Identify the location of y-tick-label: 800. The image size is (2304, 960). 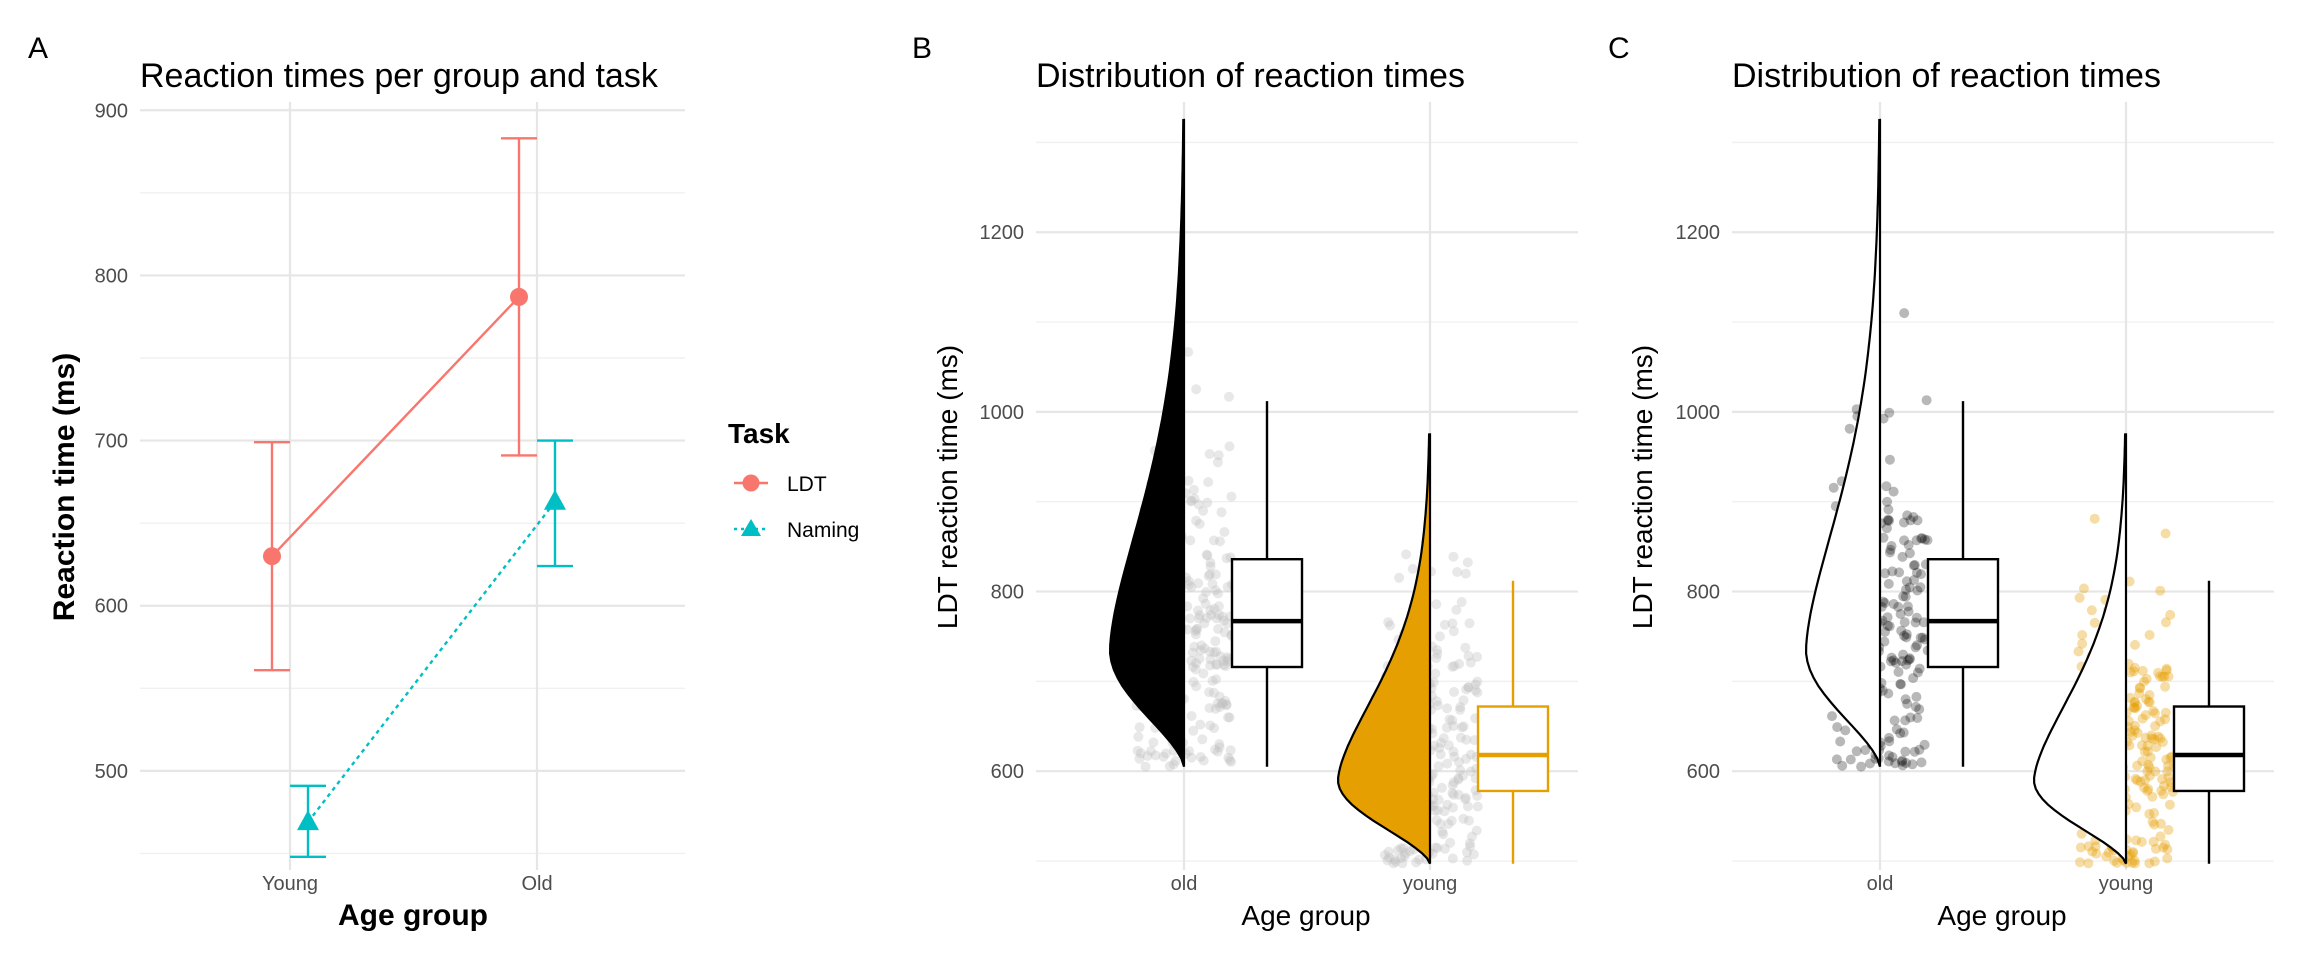
(111, 276).